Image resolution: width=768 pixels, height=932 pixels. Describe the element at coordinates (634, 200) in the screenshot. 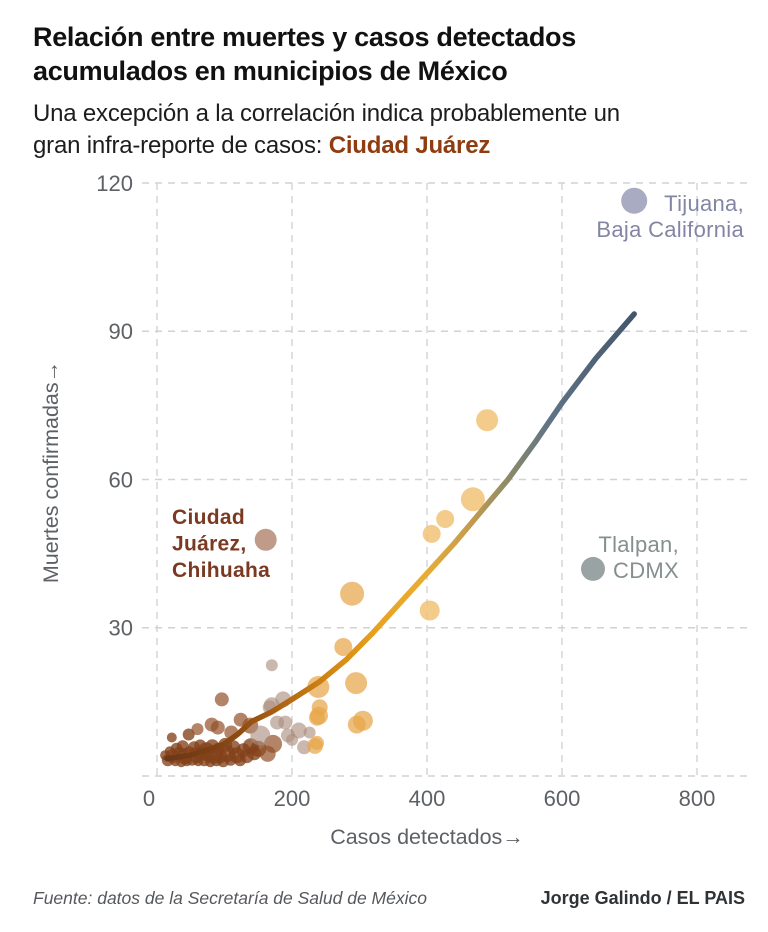

I see `scatter-point-tijuana` at that location.